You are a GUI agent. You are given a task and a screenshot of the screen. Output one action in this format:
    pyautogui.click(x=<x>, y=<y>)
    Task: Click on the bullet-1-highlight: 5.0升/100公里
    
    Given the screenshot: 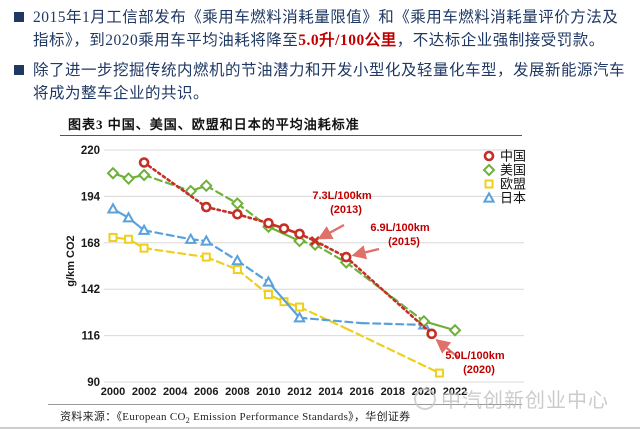 What is the action you would take?
    pyautogui.click(x=347, y=40)
    